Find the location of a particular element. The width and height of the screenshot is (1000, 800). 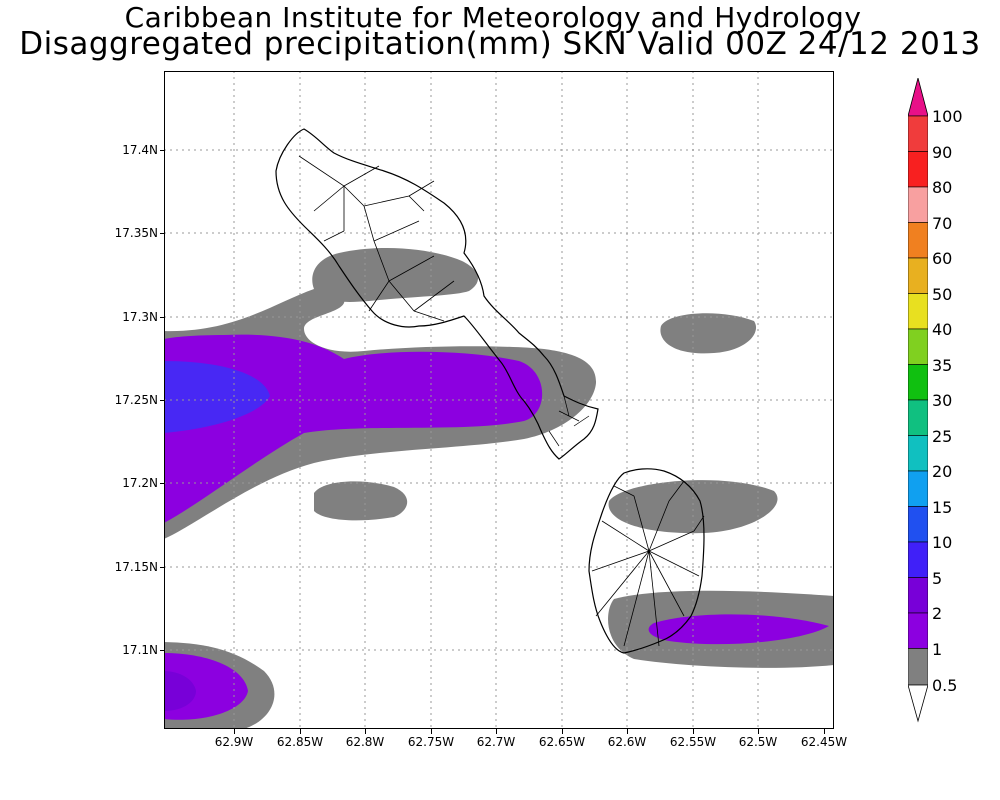

precip-blue-core is located at coordinates (217, 397).